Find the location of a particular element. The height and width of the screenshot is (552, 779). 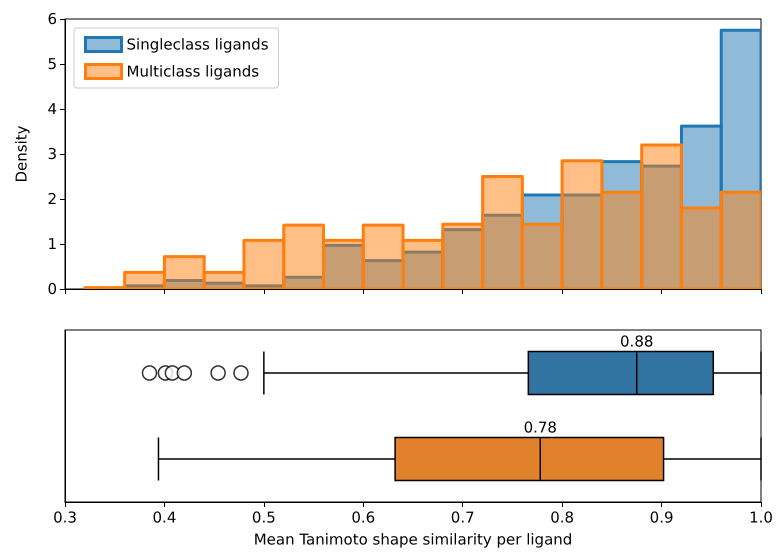

y-tick-label: 5 is located at coordinates (52, 64).